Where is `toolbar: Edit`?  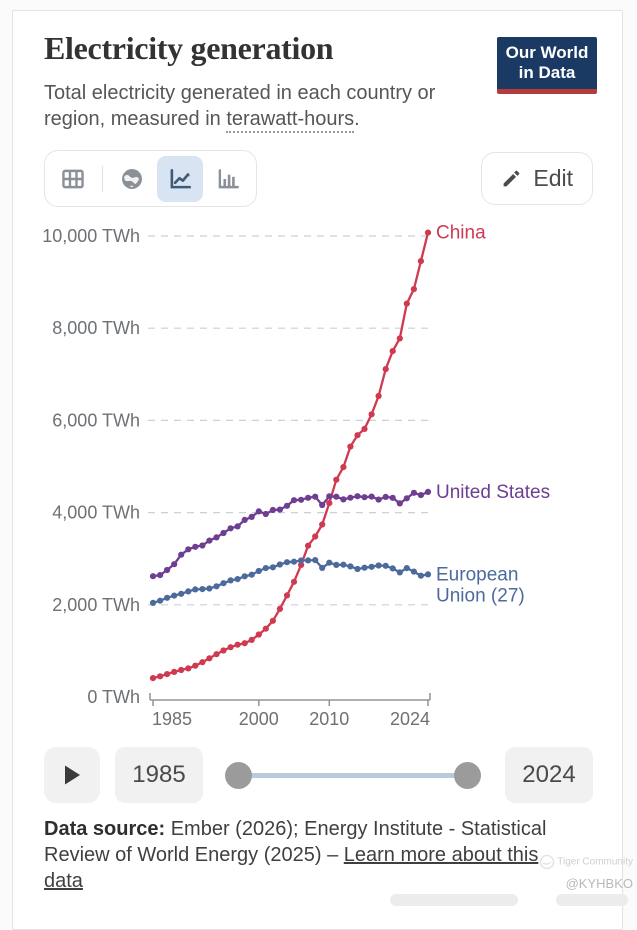 toolbar: Edit is located at coordinates (318, 178).